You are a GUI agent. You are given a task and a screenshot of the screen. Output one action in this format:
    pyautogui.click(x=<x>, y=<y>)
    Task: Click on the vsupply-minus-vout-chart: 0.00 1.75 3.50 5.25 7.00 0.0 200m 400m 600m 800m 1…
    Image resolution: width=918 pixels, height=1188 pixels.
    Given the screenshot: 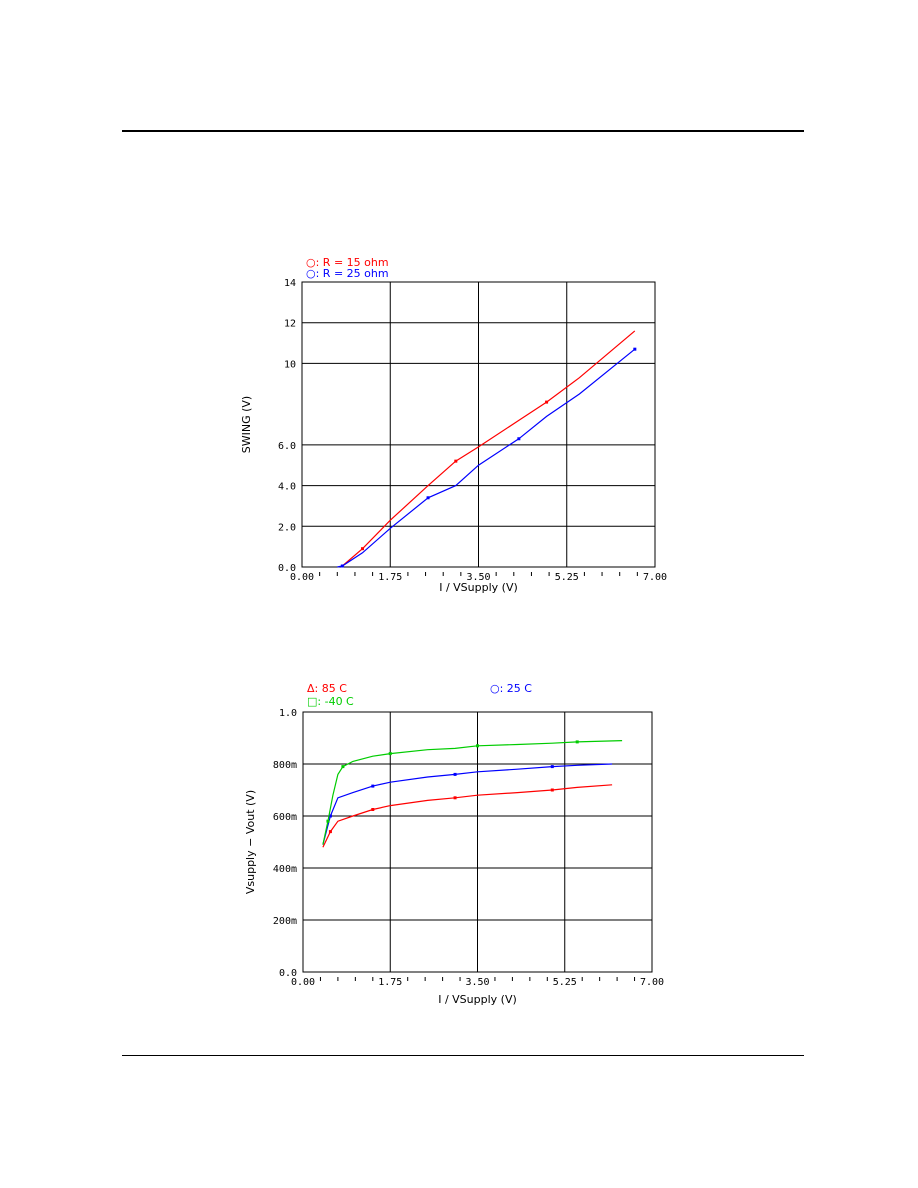 What is the action you would take?
    pyautogui.click(x=454, y=844)
    